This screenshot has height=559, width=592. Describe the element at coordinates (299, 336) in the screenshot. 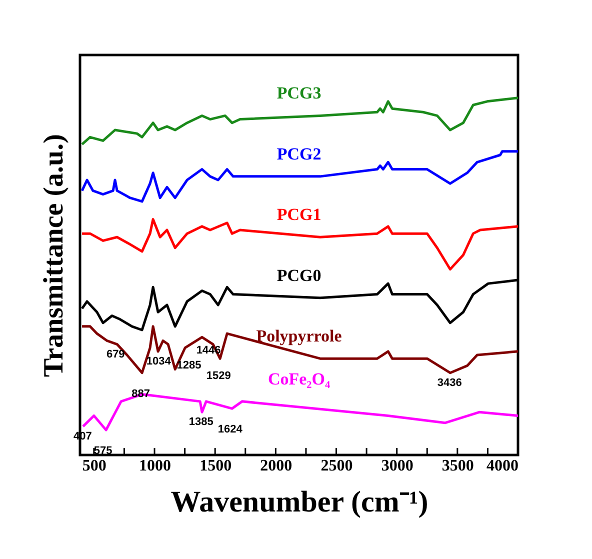

I see `series-label: Polypyrrole` at that location.